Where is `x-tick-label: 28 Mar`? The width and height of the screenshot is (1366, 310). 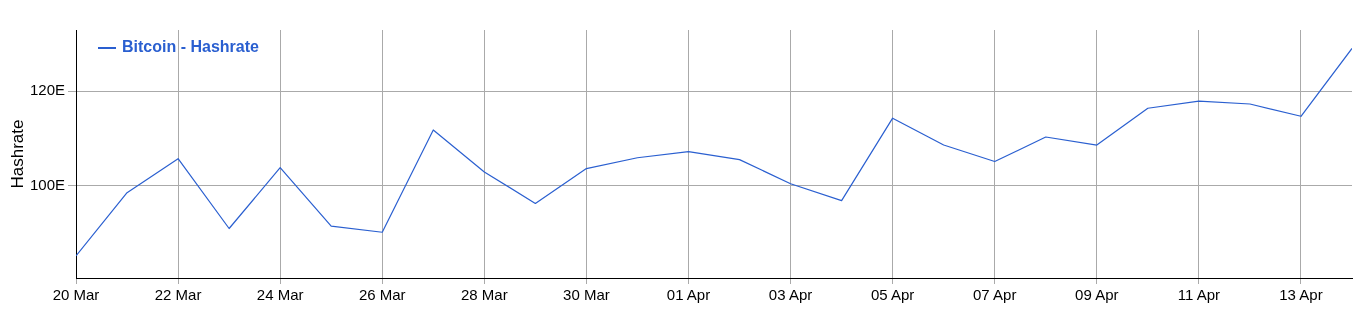 x-tick-label: 28 Mar is located at coordinates (484, 295).